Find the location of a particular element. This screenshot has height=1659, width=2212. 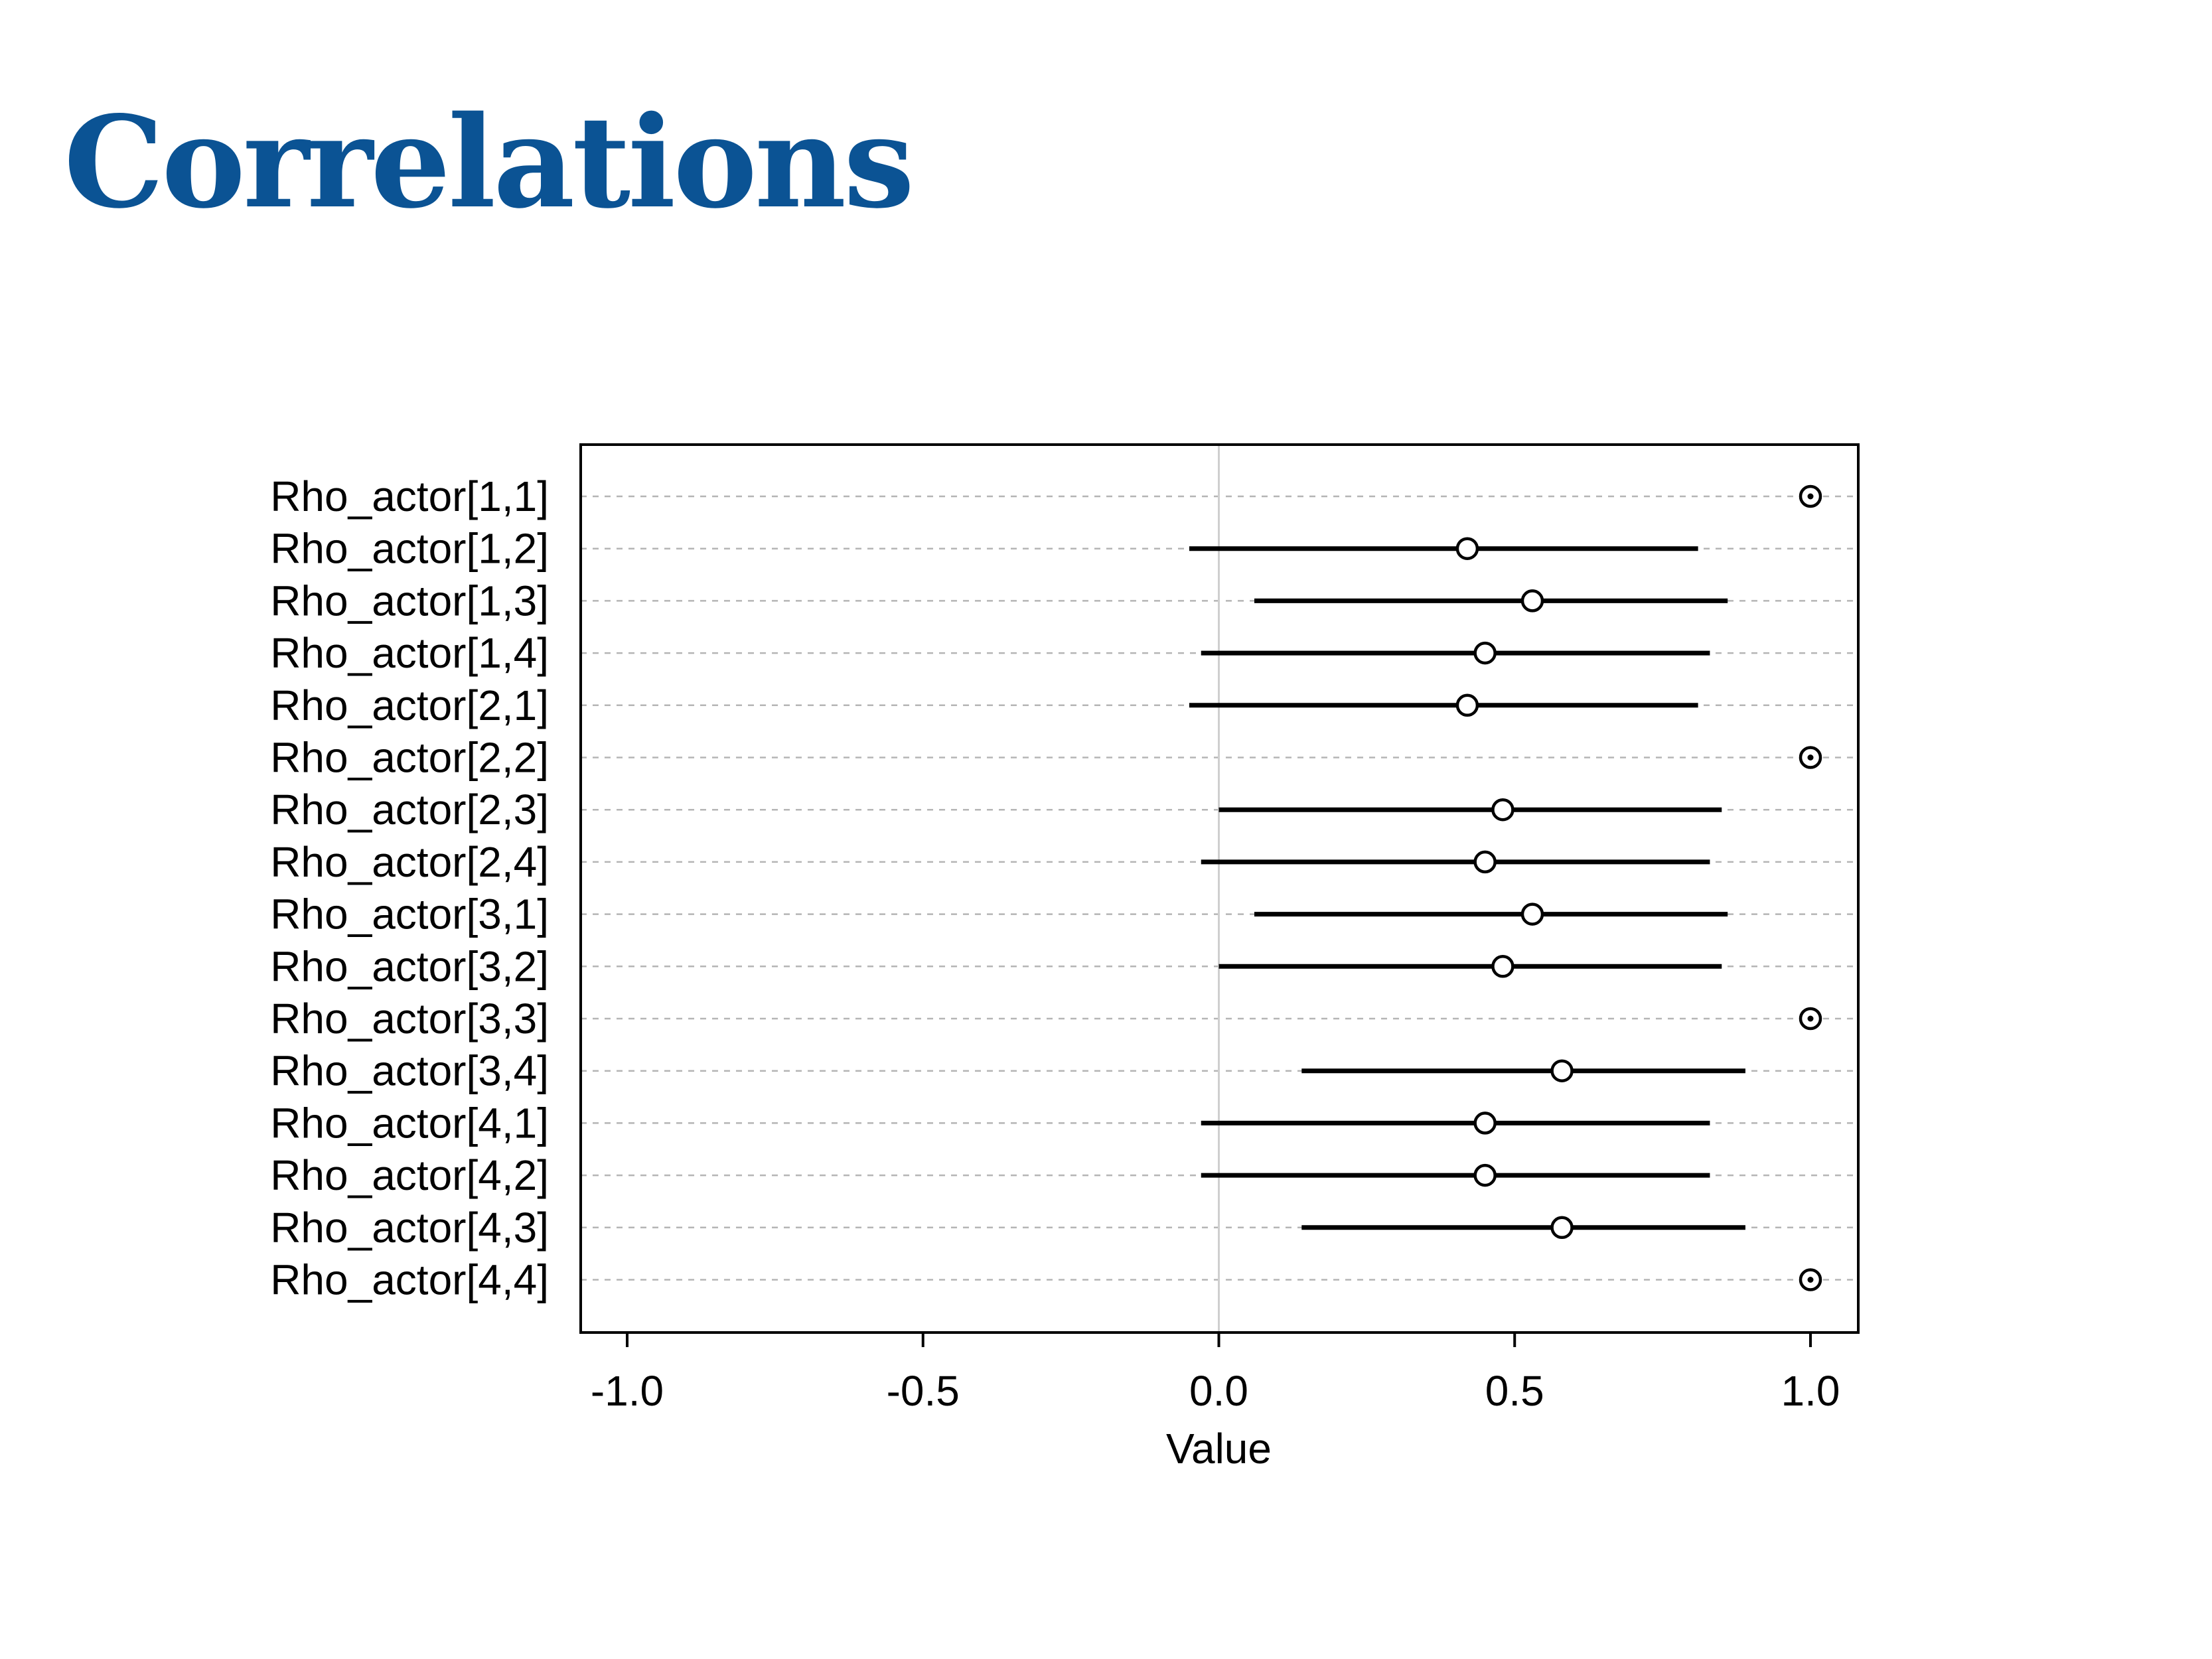

page-title: Correlations is located at coordinates (490, 162).